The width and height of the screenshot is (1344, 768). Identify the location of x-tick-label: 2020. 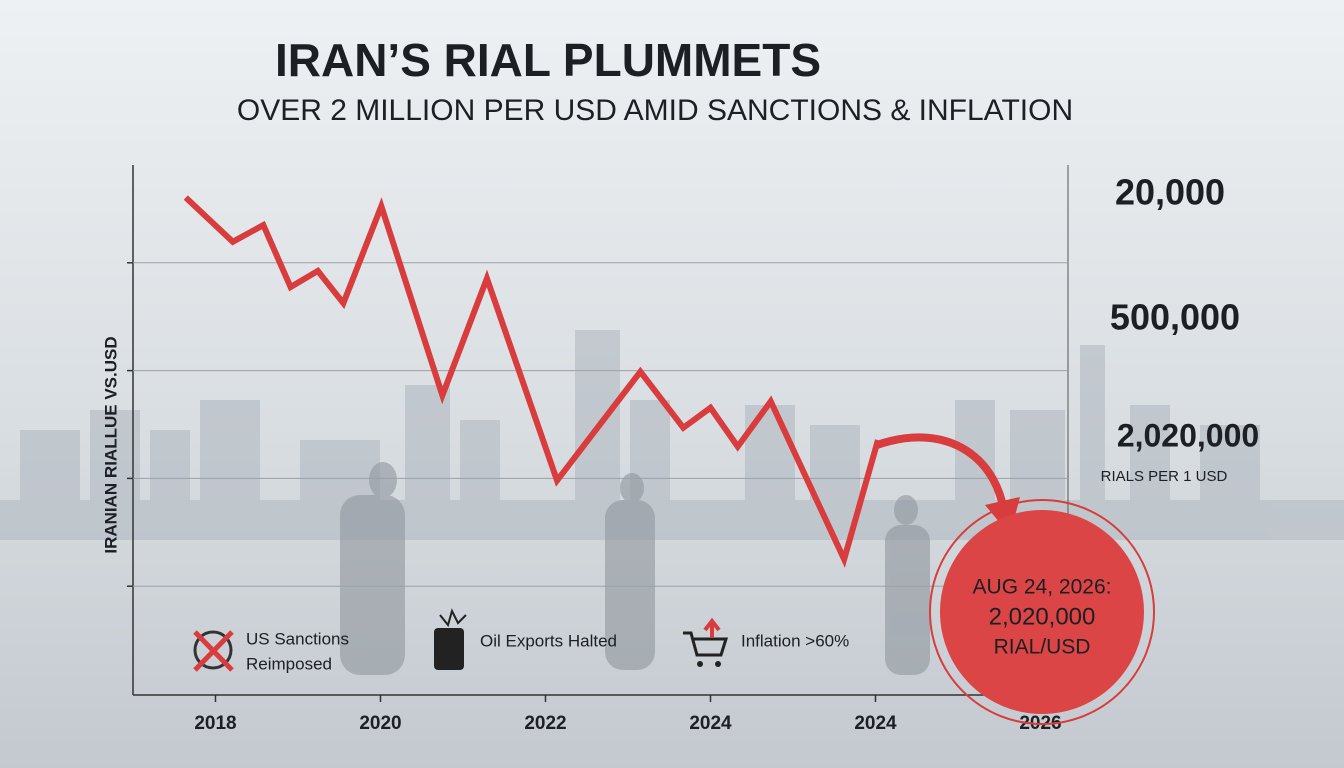
(380, 723).